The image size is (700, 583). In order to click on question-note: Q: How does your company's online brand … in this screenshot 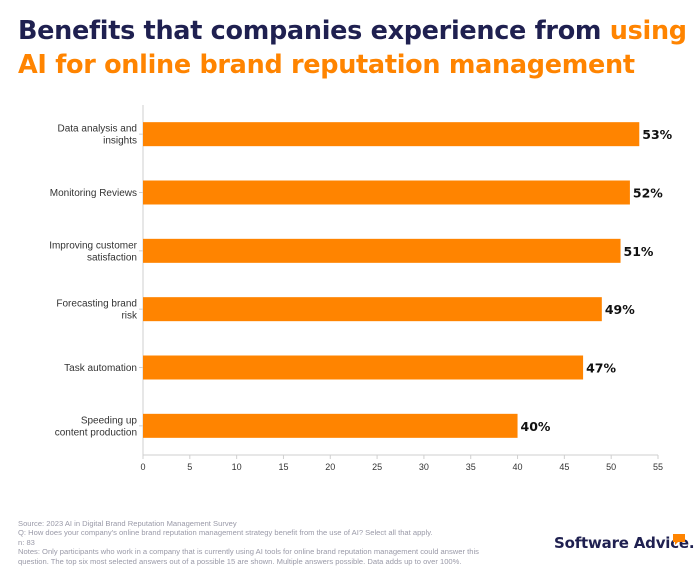, I will do `click(225, 533)`.